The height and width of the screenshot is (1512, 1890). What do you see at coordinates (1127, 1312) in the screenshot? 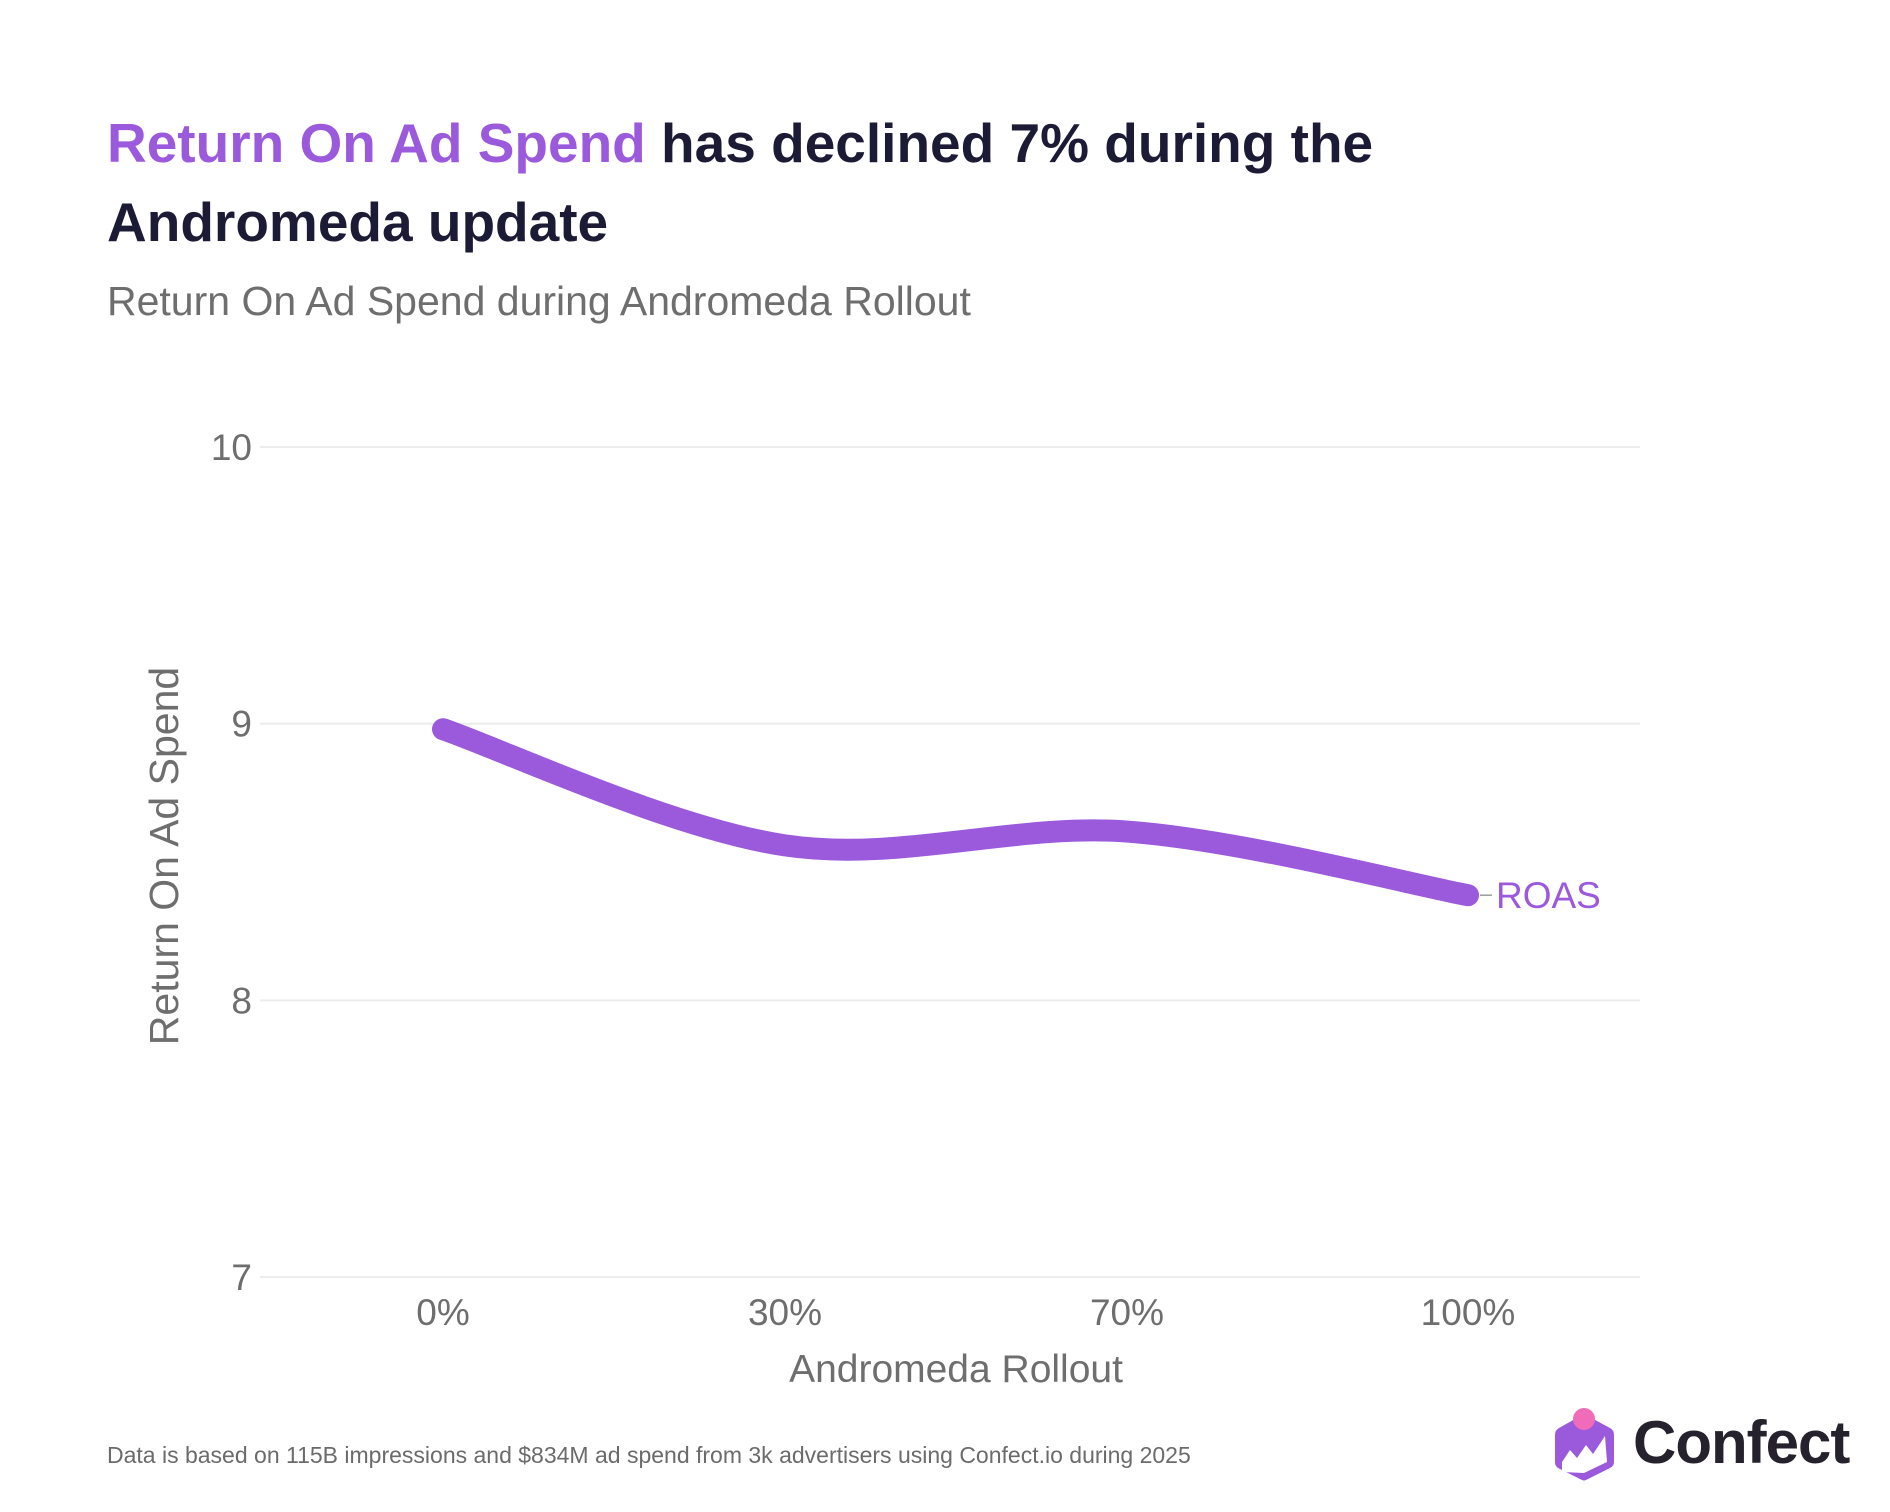
I see `x-tick-label: 70%` at bounding box center [1127, 1312].